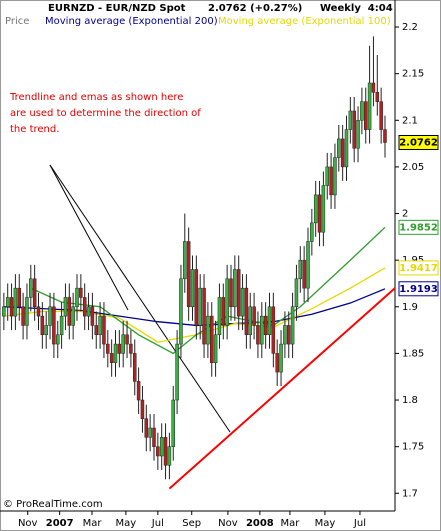  I want to click on value-label: 1.9852, so click(418, 227).